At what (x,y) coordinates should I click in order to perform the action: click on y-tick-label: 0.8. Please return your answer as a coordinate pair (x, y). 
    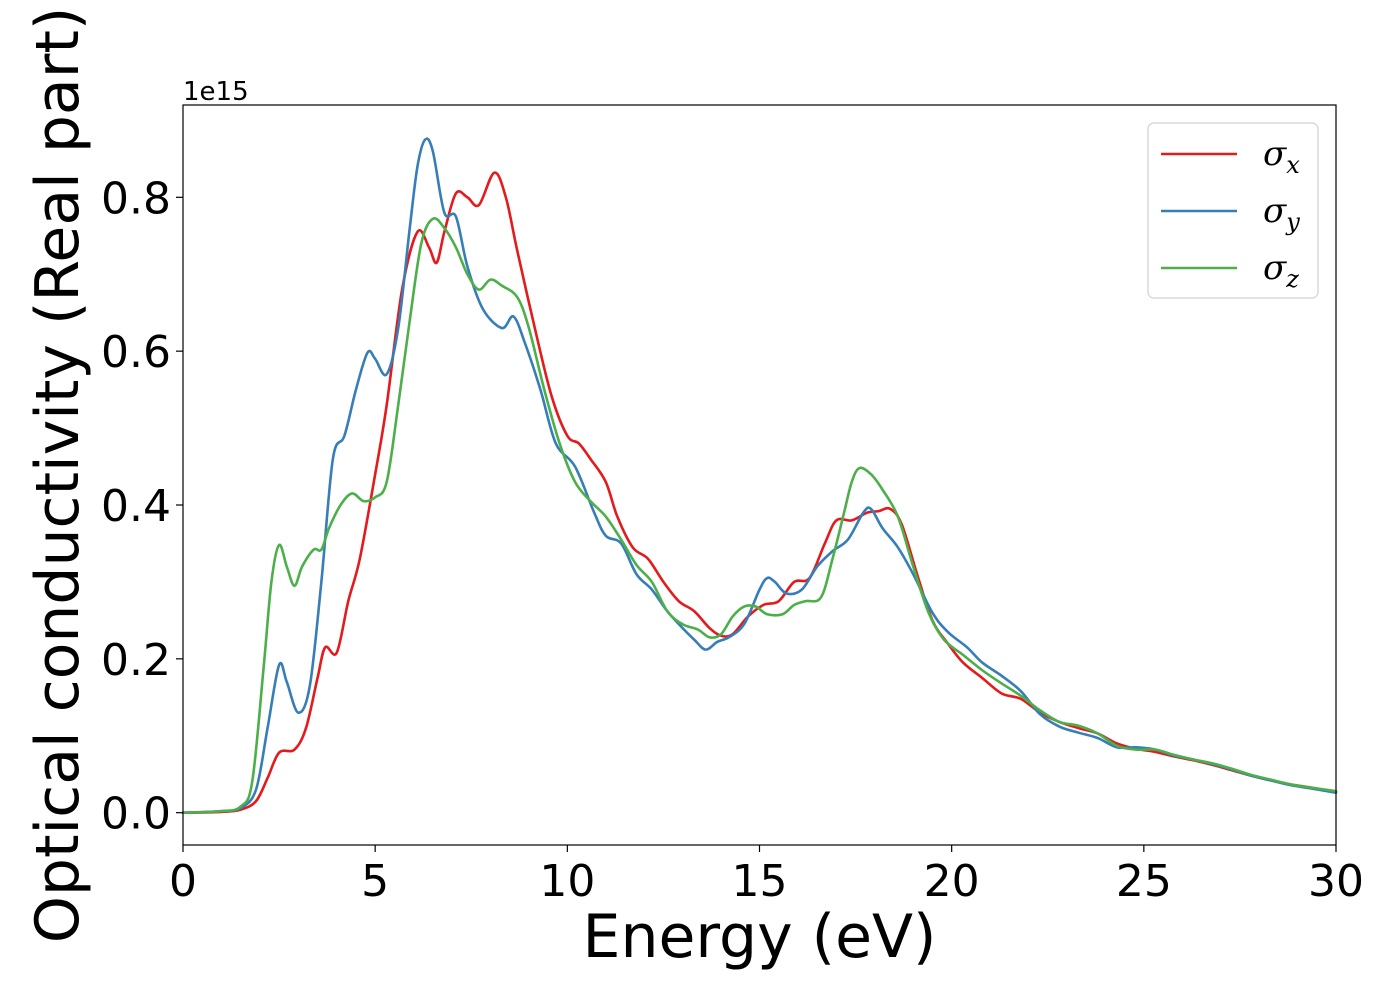
    Looking at the image, I should click on (136, 198).